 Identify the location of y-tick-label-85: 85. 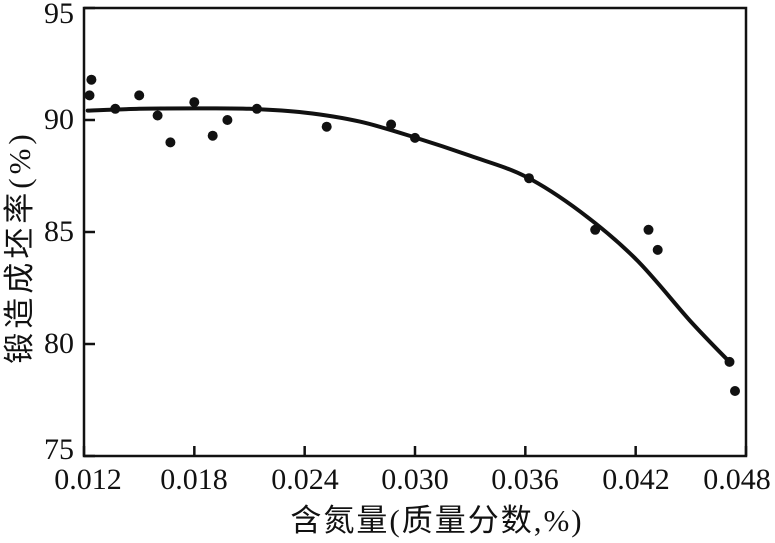
(59, 231).